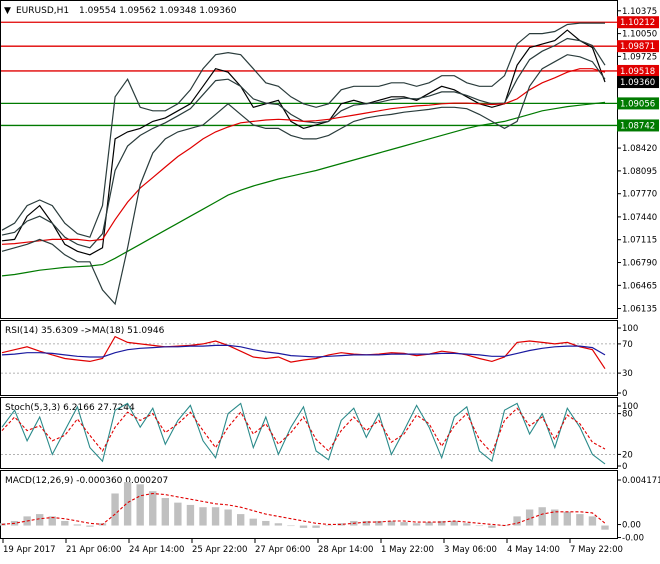  What do you see at coordinates (533, 550) in the screenshot?
I see `x-tick-label-8: 4 May 14:00` at bounding box center [533, 550].